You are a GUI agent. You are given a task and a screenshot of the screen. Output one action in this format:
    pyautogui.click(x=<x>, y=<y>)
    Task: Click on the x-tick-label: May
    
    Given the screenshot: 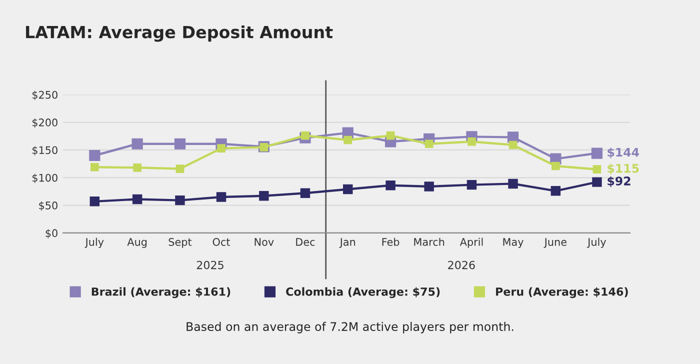 What is the action you would take?
    pyautogui.click(x=513, y=243)
    